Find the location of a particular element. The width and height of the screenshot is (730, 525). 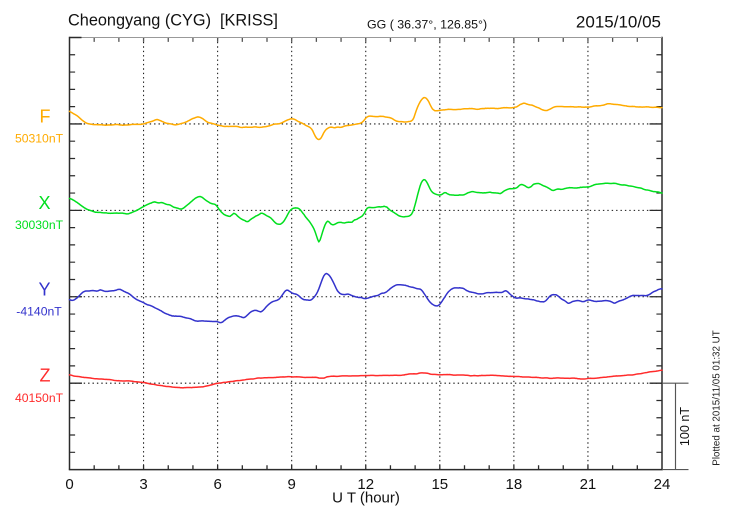

scale-bar-label: 100 nT is located at coordinates (685, 427).